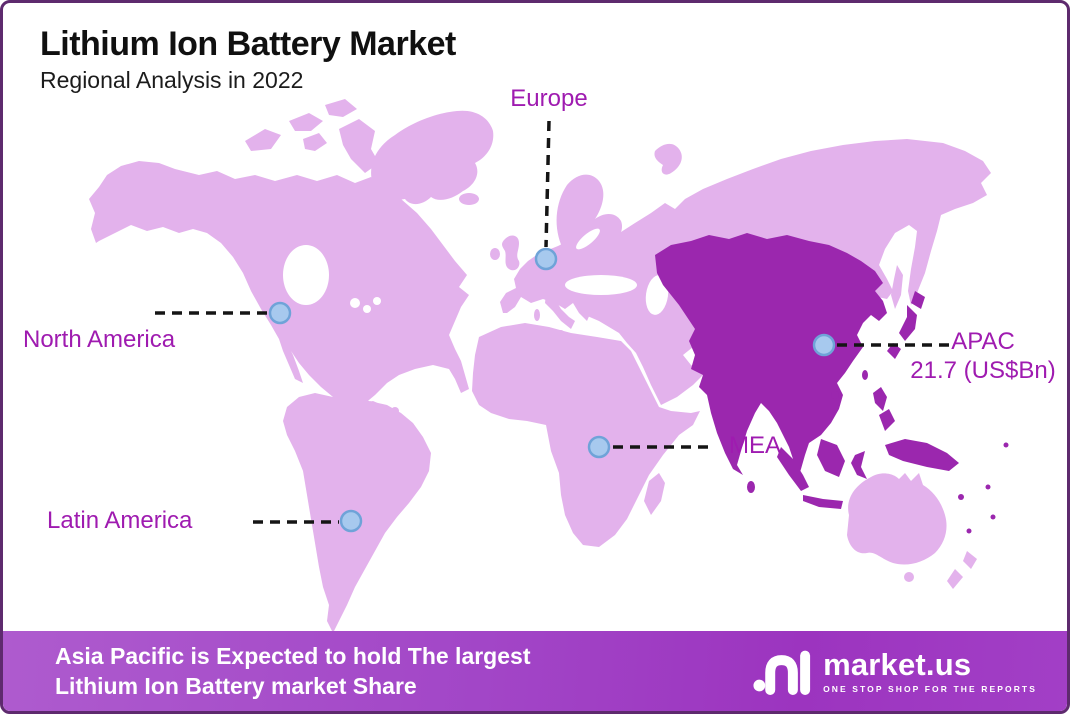  What do you see at coordinates (546, 259) in the screenshot?
I see `marker-europe` at bounding box center [546, 259].